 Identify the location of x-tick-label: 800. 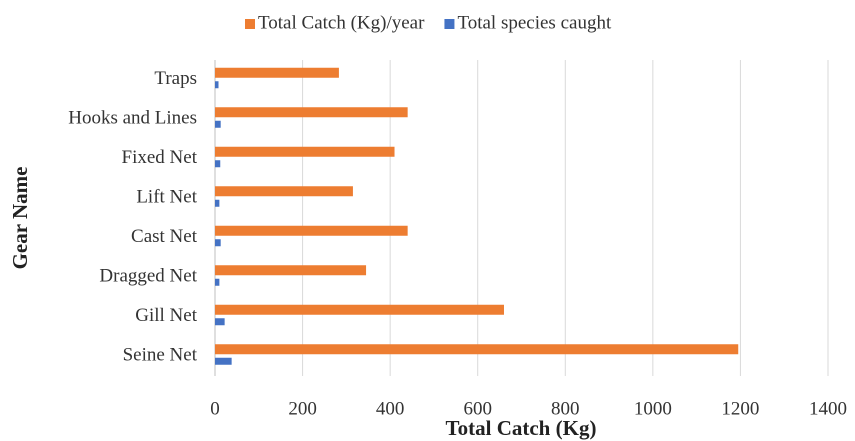
(565, 408).